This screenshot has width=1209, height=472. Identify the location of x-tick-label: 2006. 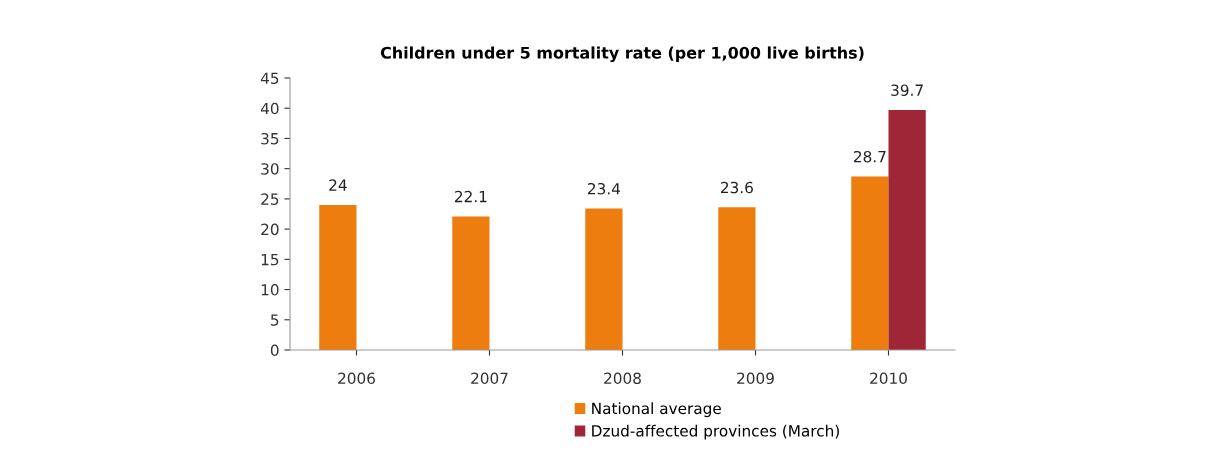
(356, 378).